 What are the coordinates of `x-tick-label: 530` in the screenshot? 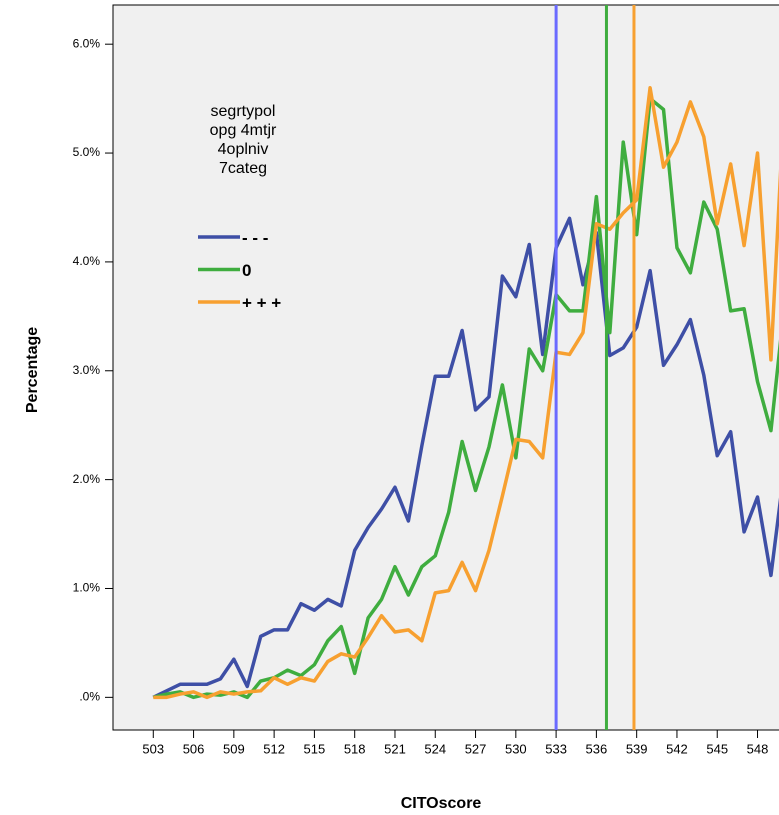 It's located at (516, 748).